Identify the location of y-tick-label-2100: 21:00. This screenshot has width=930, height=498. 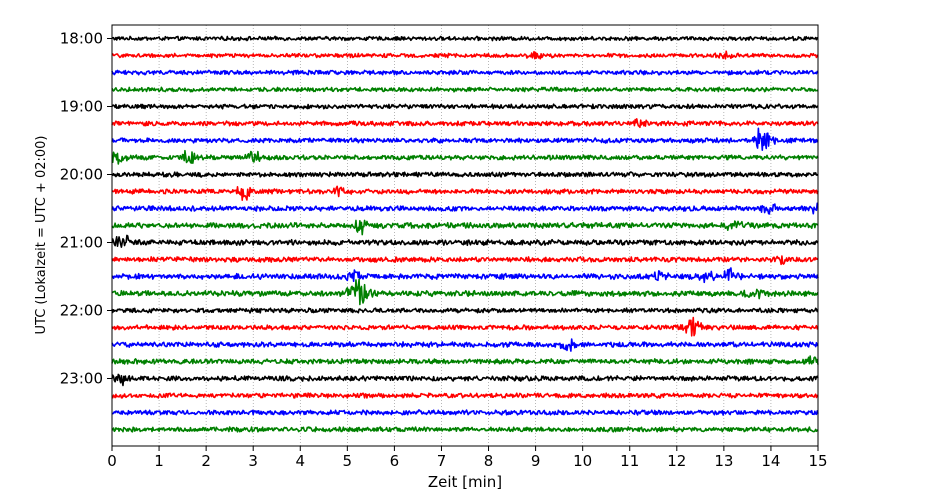
(81, 243).